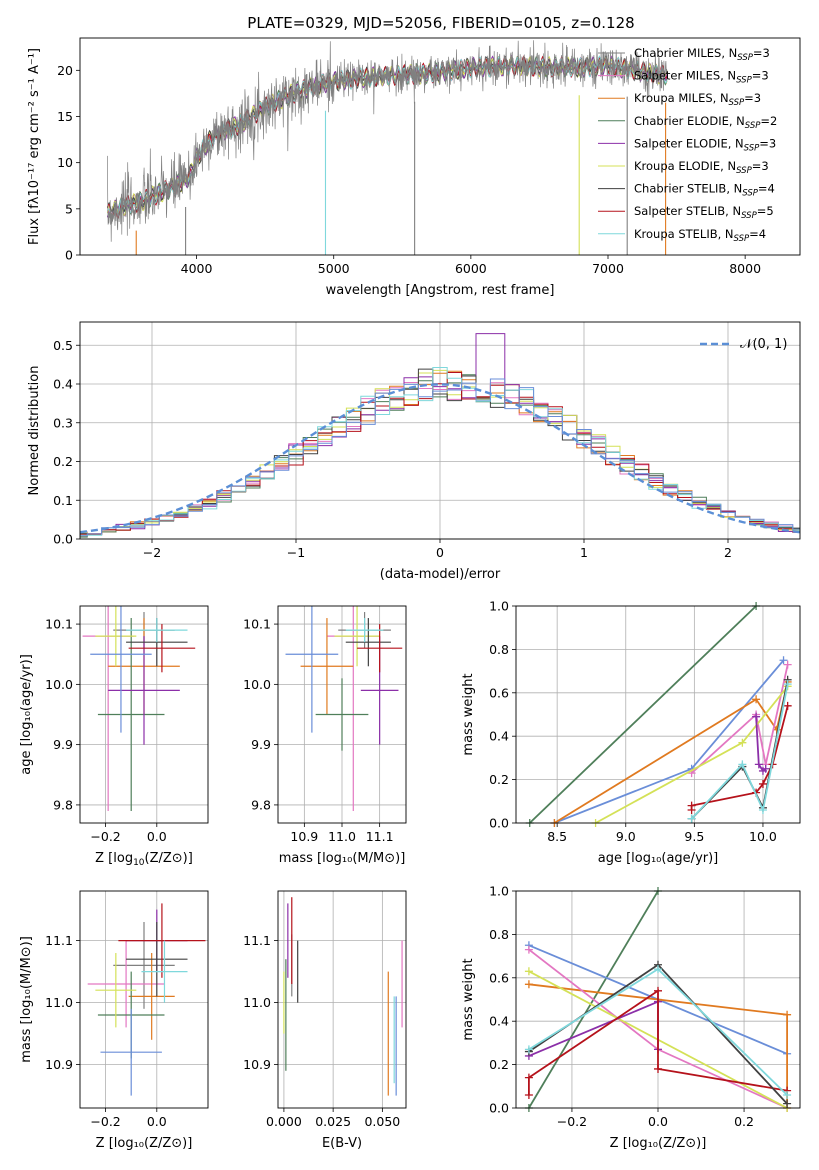 Image resolution: width=819 pixels, height=1170 pixels. What do you see at coordinates (261, 744) in the screenshot?
I see `y-tick-label: 9.9` at bounding box center [261, 744].